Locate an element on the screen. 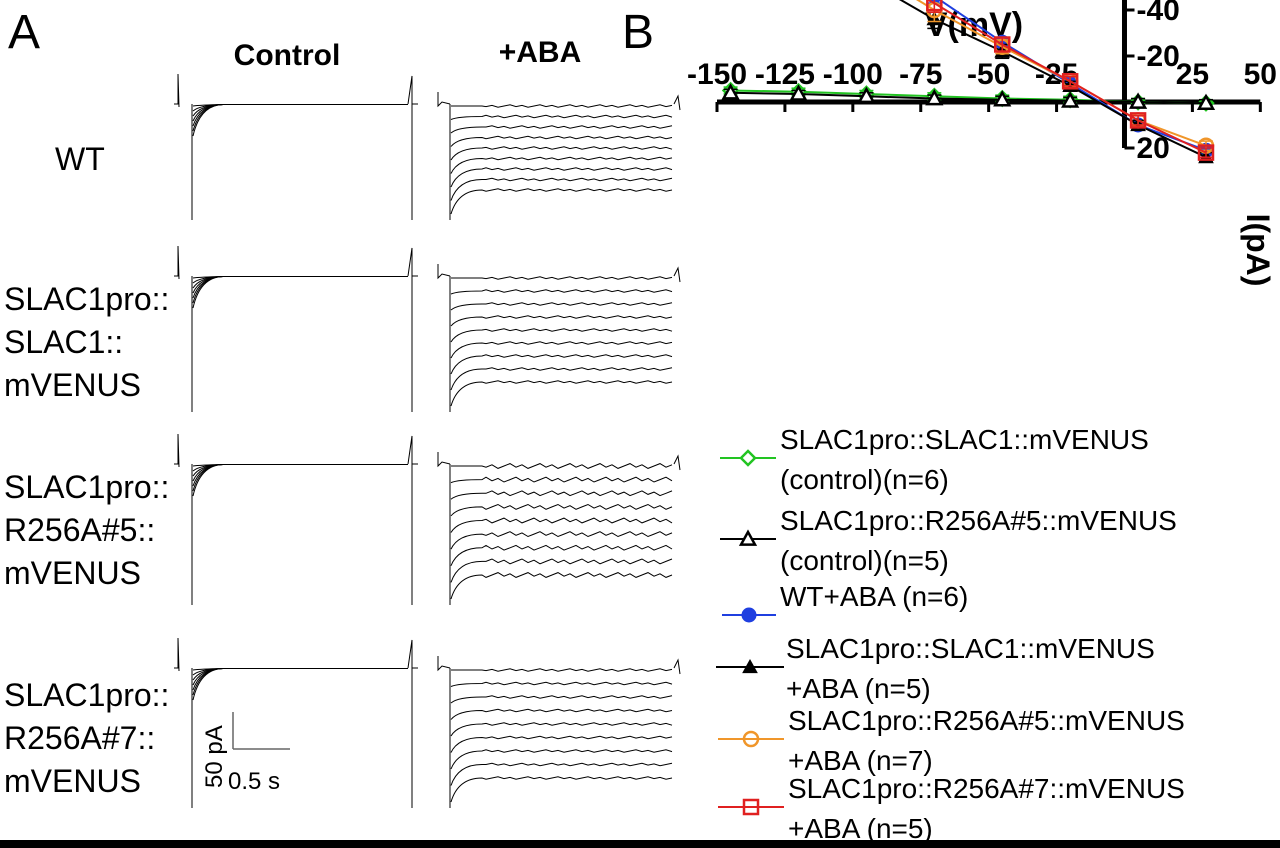 The image size is (1280, 848). panel-b-label: B is located at coordinates (638, 32).